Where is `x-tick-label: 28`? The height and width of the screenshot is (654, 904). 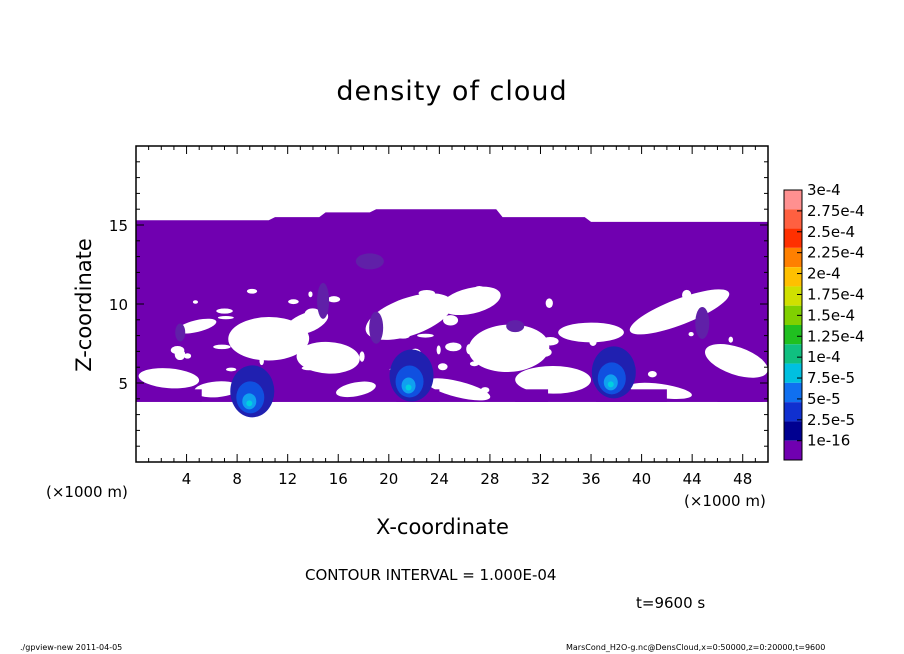
x-tick-label: 28 is located at coordinates (489, 479).